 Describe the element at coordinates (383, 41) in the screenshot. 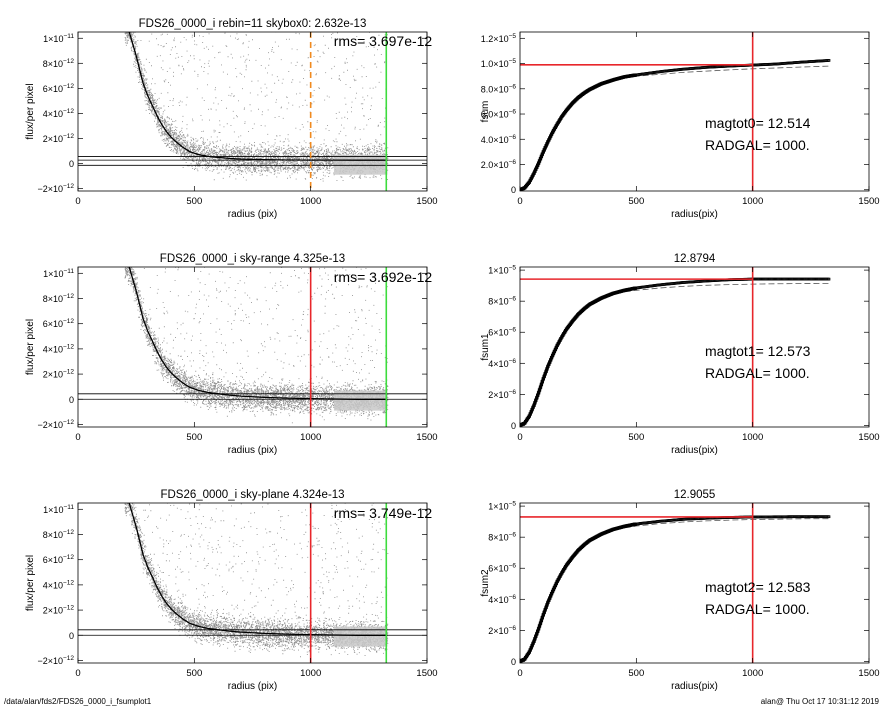

I see `rms-label: rms= 3.697e-12` at that location.